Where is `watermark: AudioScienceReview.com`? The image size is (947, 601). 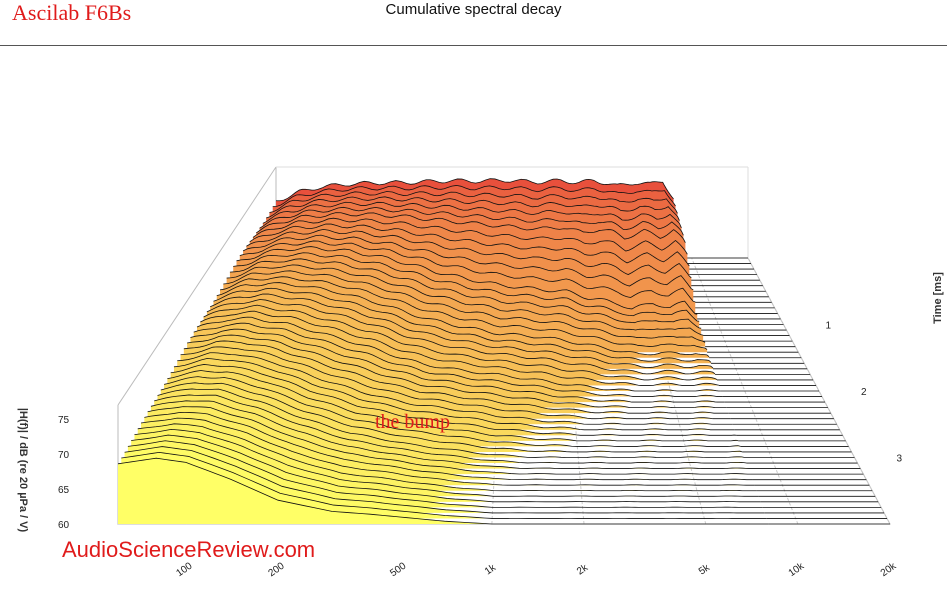
watermark: AudioScienceReview.com is located at coordinates (189, 549).